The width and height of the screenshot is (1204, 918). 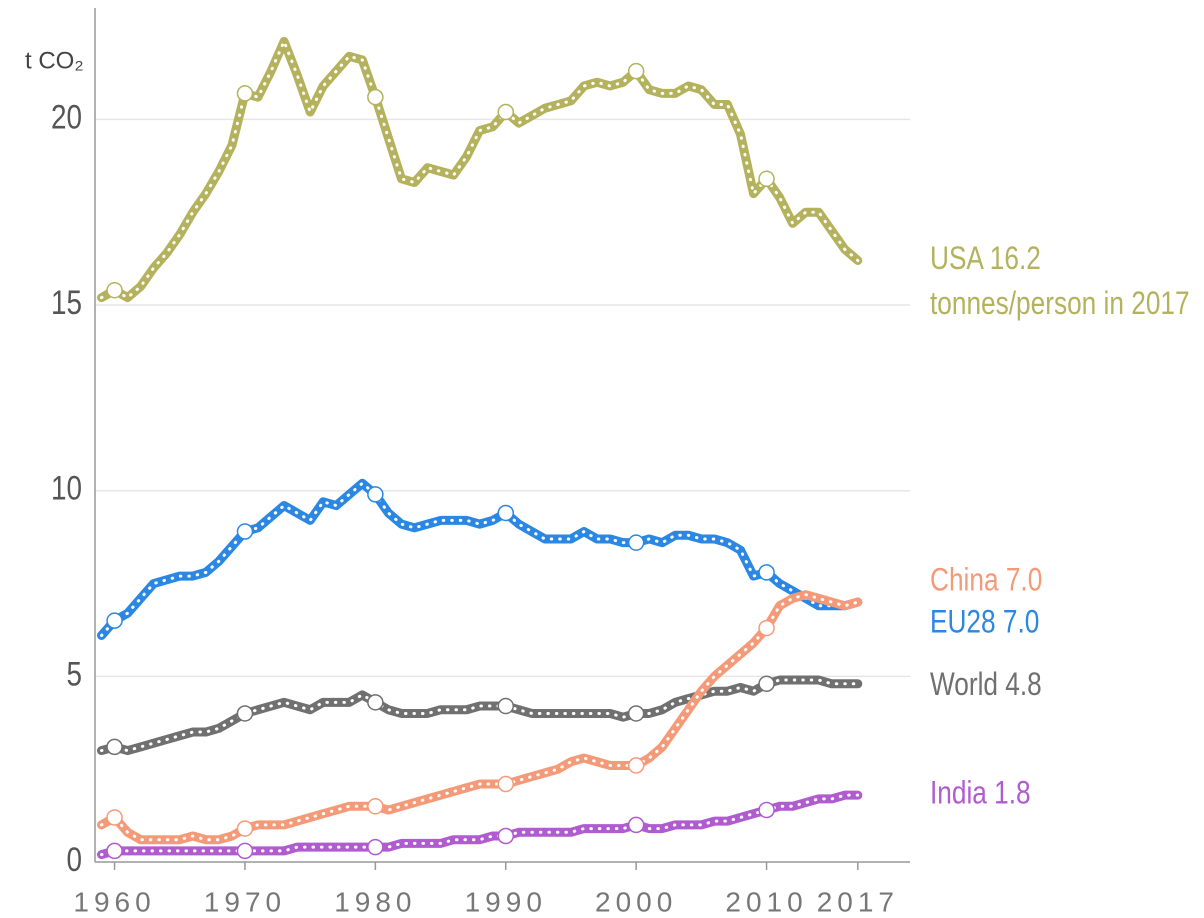 What do you see at coordinates (74, 859) in the screenshot?
I see `y-tick-label: 0` at bounding box center [74, 859].